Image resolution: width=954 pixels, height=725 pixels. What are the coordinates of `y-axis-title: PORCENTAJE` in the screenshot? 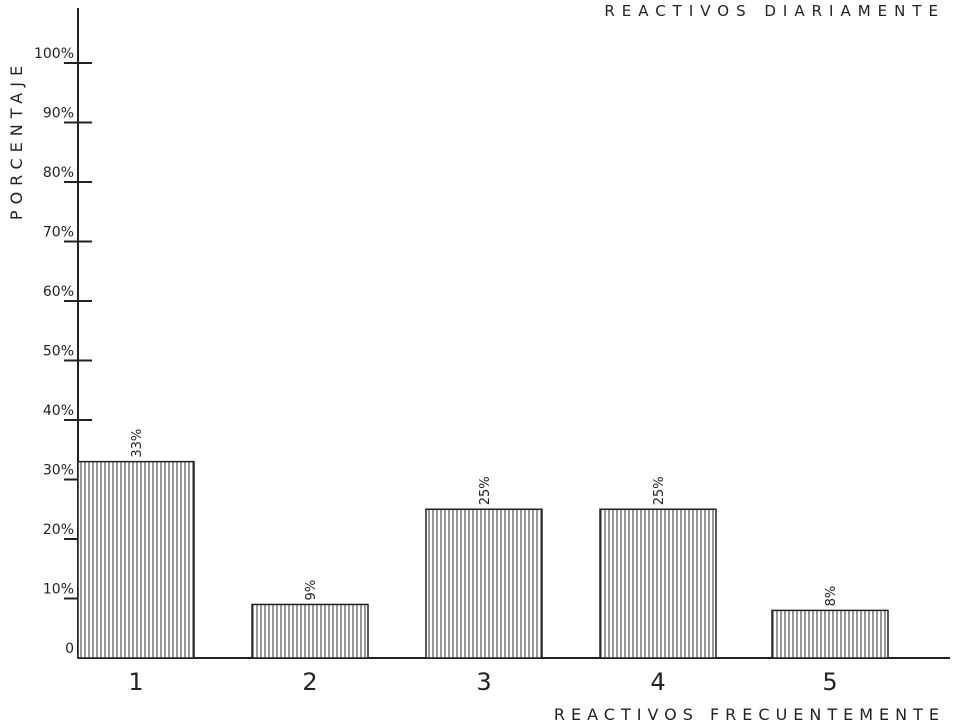 It's located at (16, 140).